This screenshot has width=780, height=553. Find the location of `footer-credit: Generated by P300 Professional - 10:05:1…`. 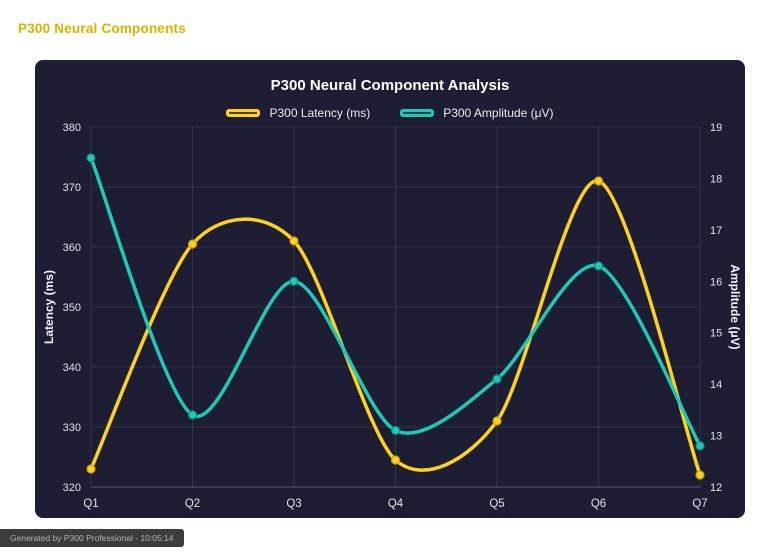

footer-credit: Generated by P300 Professional - 10:05:1… is located at coordinates (92, 538).